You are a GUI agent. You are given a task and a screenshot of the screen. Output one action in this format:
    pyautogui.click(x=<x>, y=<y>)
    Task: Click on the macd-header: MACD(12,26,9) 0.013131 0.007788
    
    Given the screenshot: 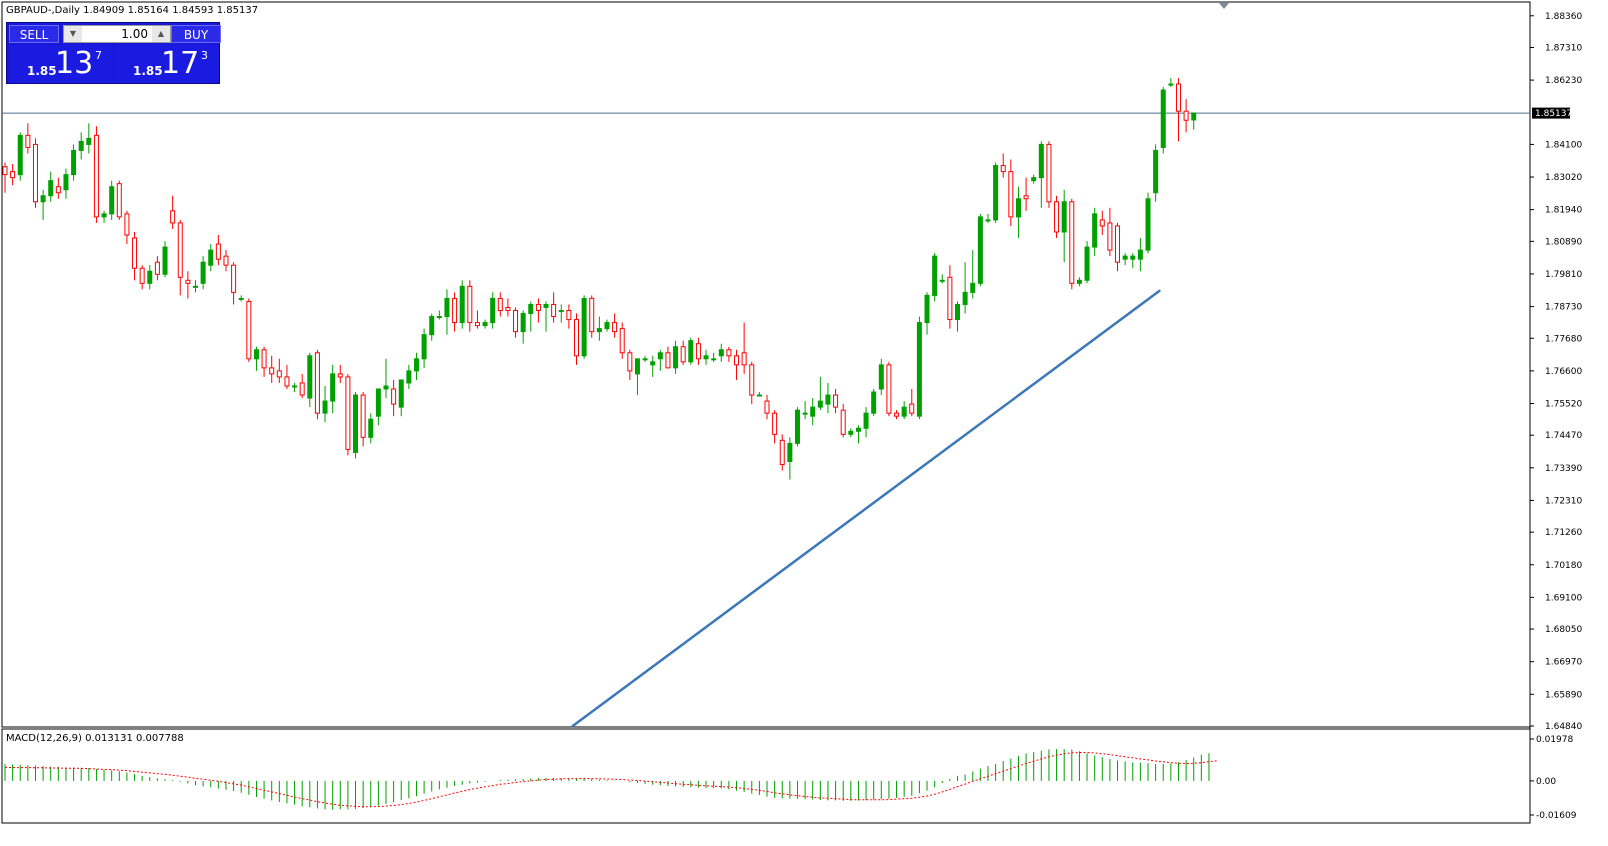 What is the action you would take?
    pyautogui.click(x=95, y=738)
    